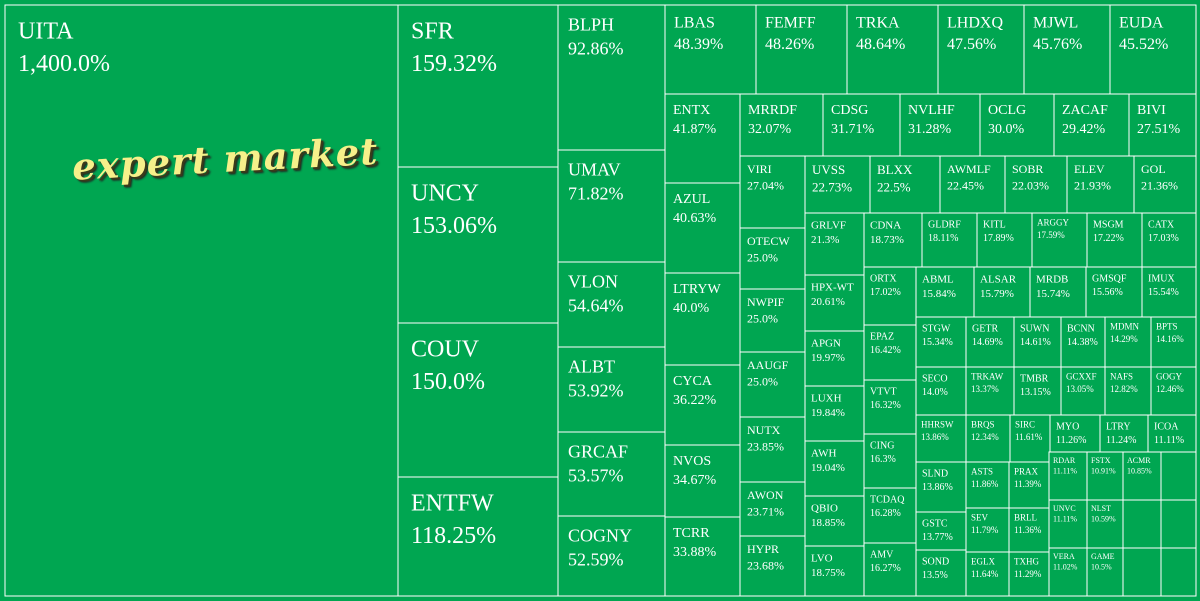 This screenshot has width=1200, height=601. Describe the element at coordinates (611, 389) in the screenshot. I see `treemap-tile: ALBT 53.92%` at that location.